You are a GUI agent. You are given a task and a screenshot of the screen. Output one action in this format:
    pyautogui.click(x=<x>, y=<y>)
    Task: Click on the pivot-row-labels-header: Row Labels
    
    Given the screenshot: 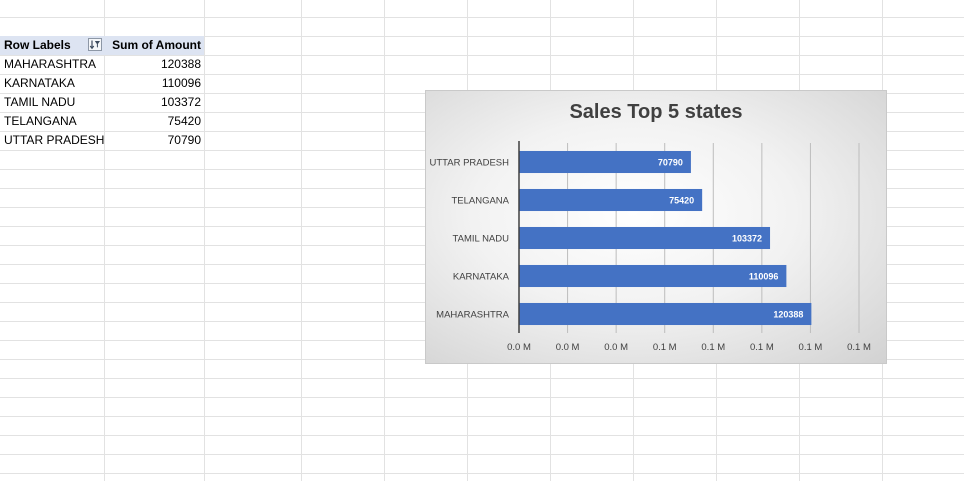 What is the action you would take?
    pyautogui.click(x=37, y=45)
    